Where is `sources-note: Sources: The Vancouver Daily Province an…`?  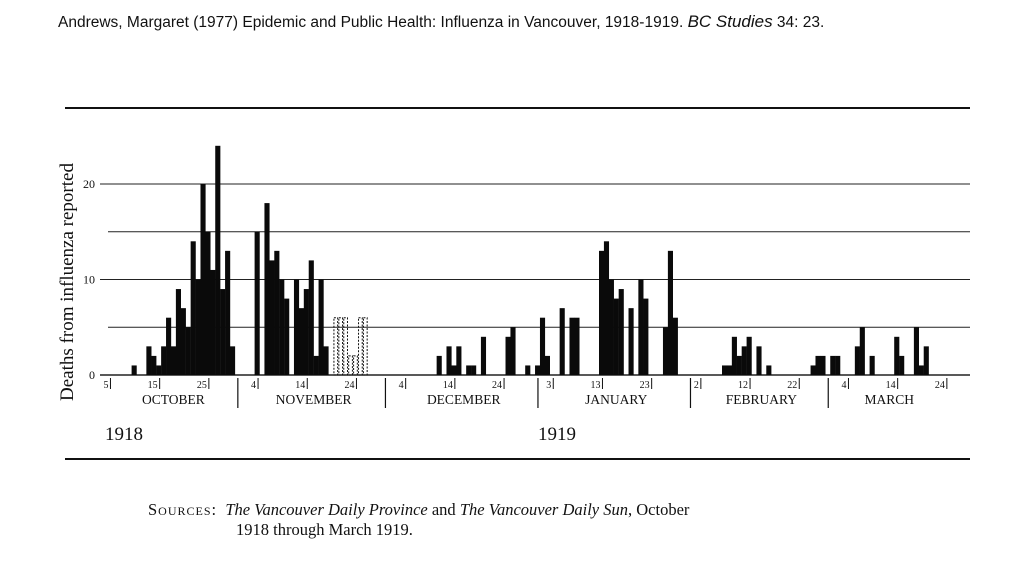
sources-note: Sources: The Vancouver Daily Province an… is located at coordinates (418, 520).